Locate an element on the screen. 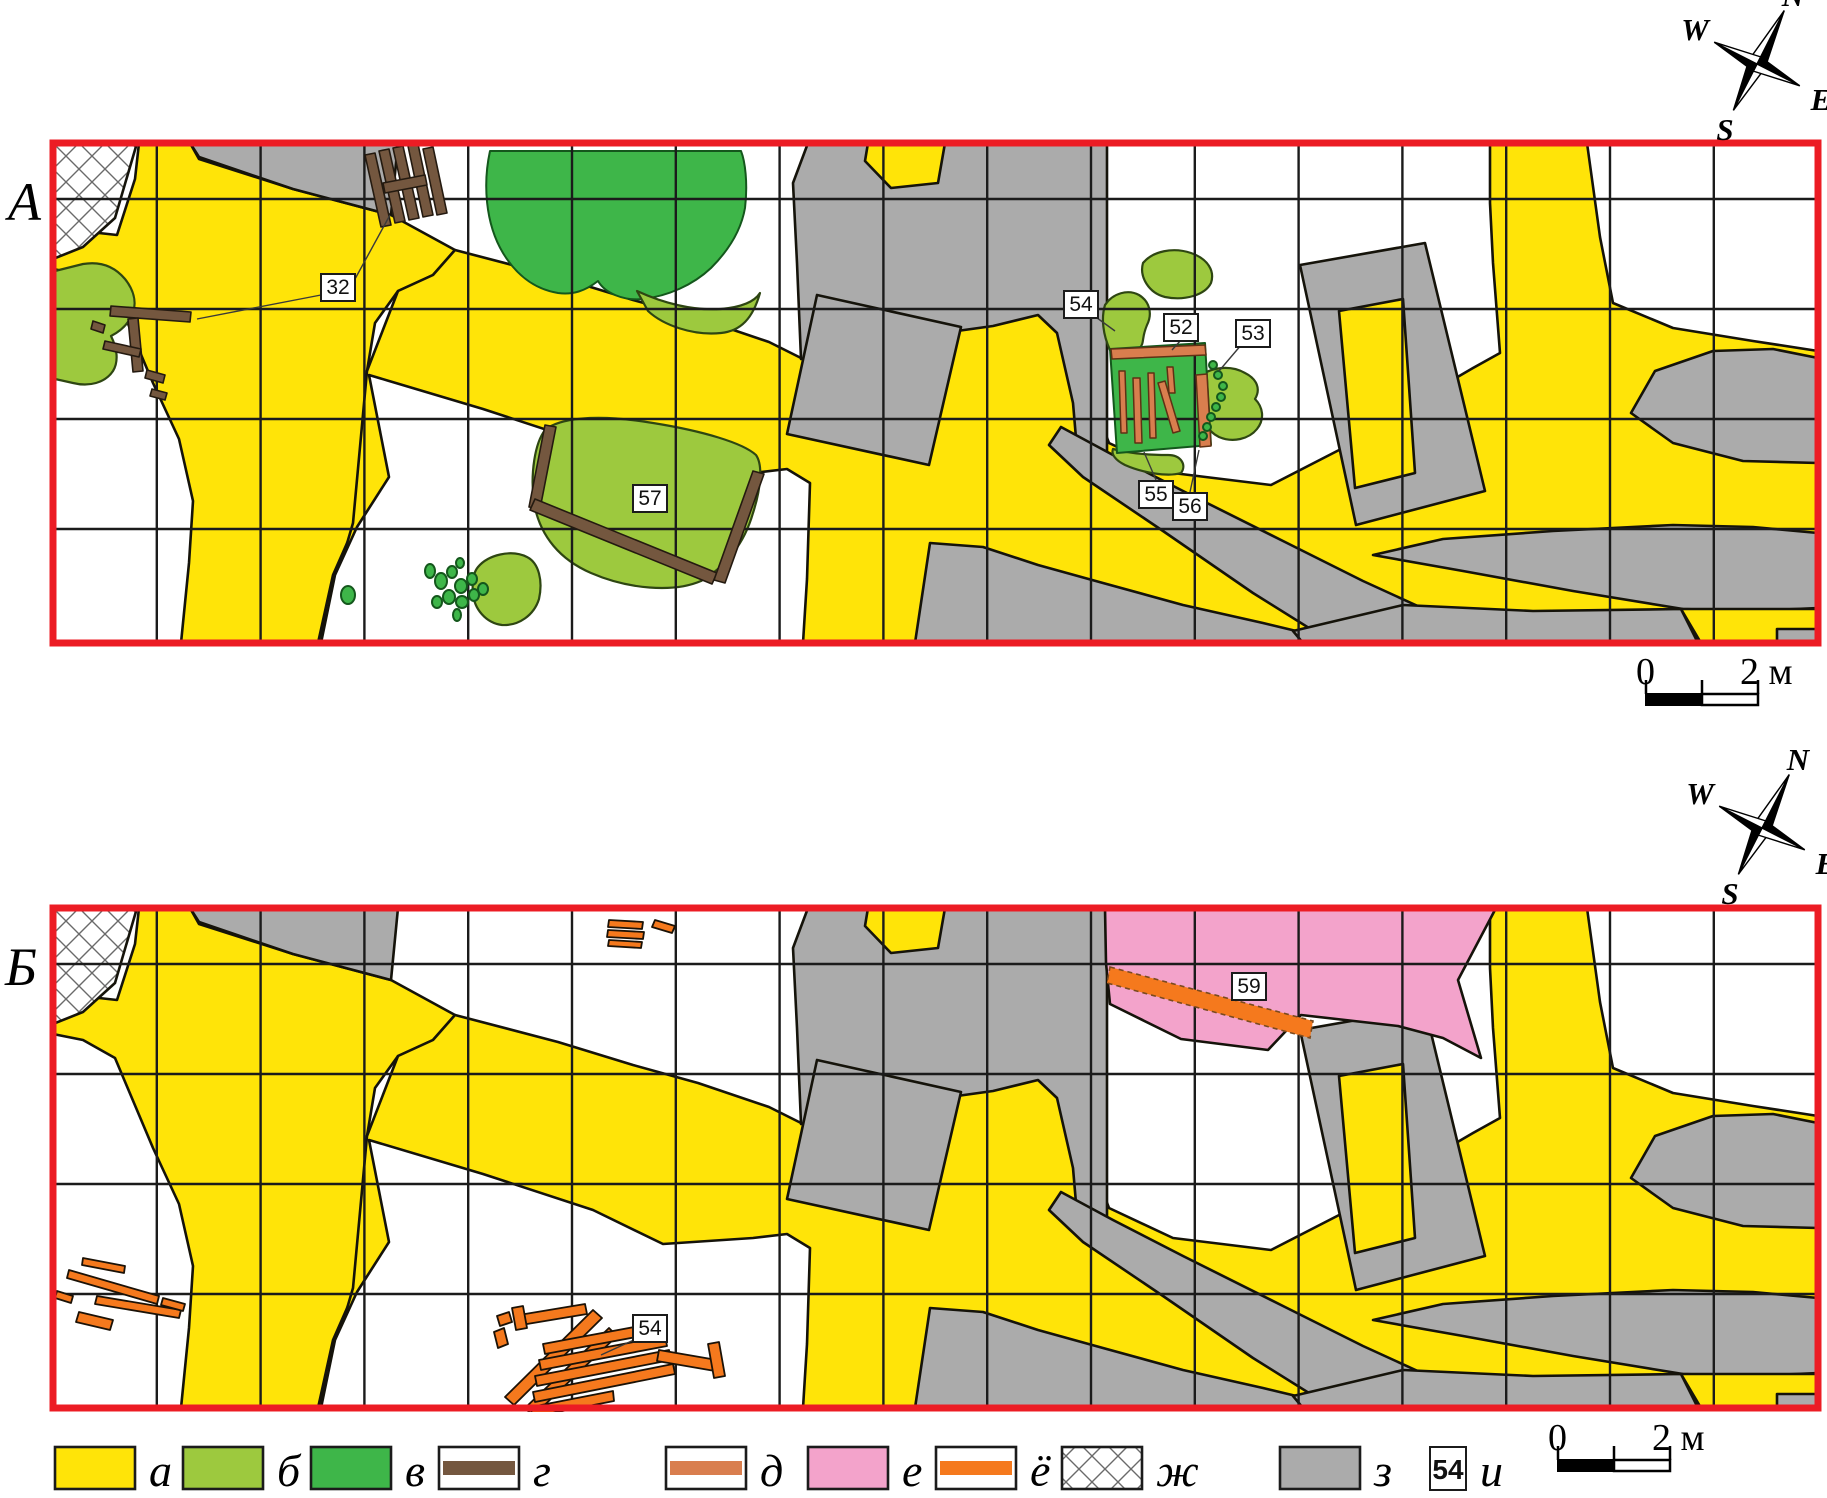 The image size is (1827, 1498). svg-text: 32 is located at coordinates (337, 287).